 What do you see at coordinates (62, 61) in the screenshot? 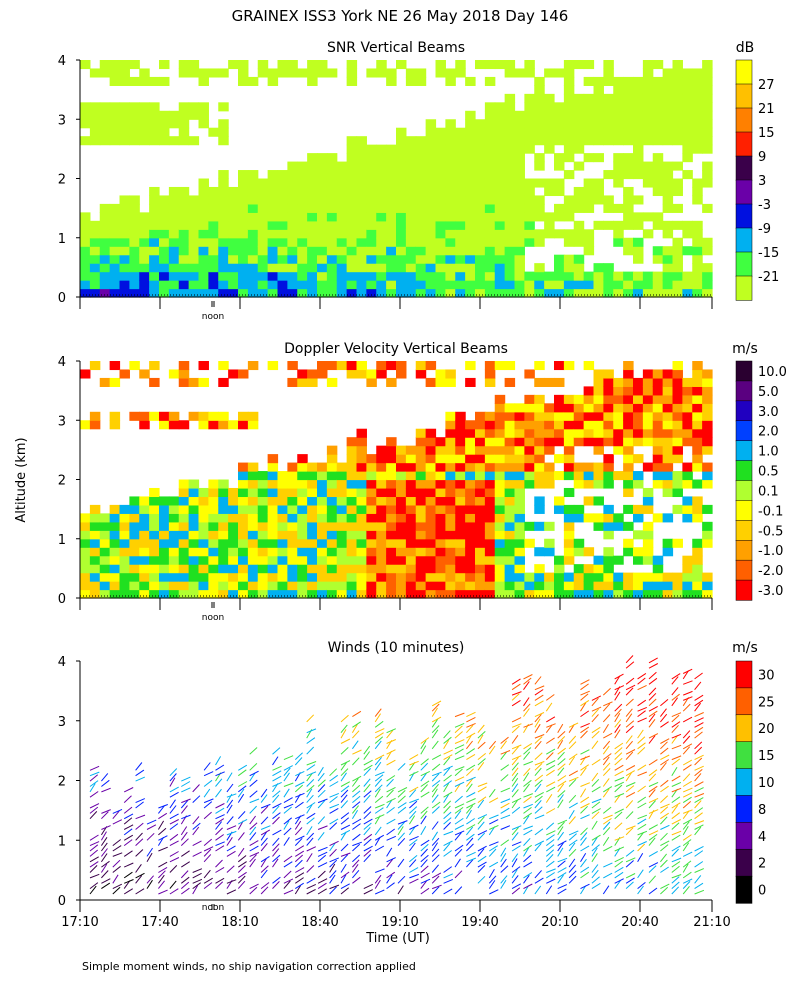
I see `y-tick-label: 4` at bounding box center [62, 61].